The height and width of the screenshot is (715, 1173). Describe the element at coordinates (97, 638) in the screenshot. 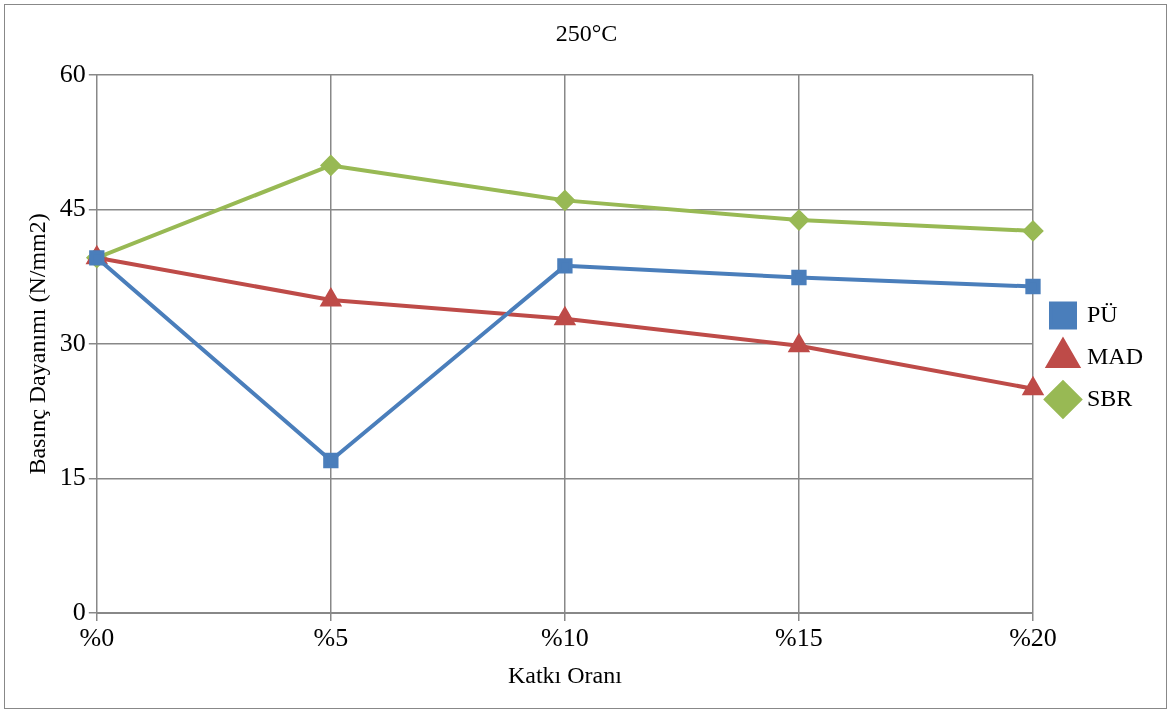

I see `x-tick-label: %0` at that location.